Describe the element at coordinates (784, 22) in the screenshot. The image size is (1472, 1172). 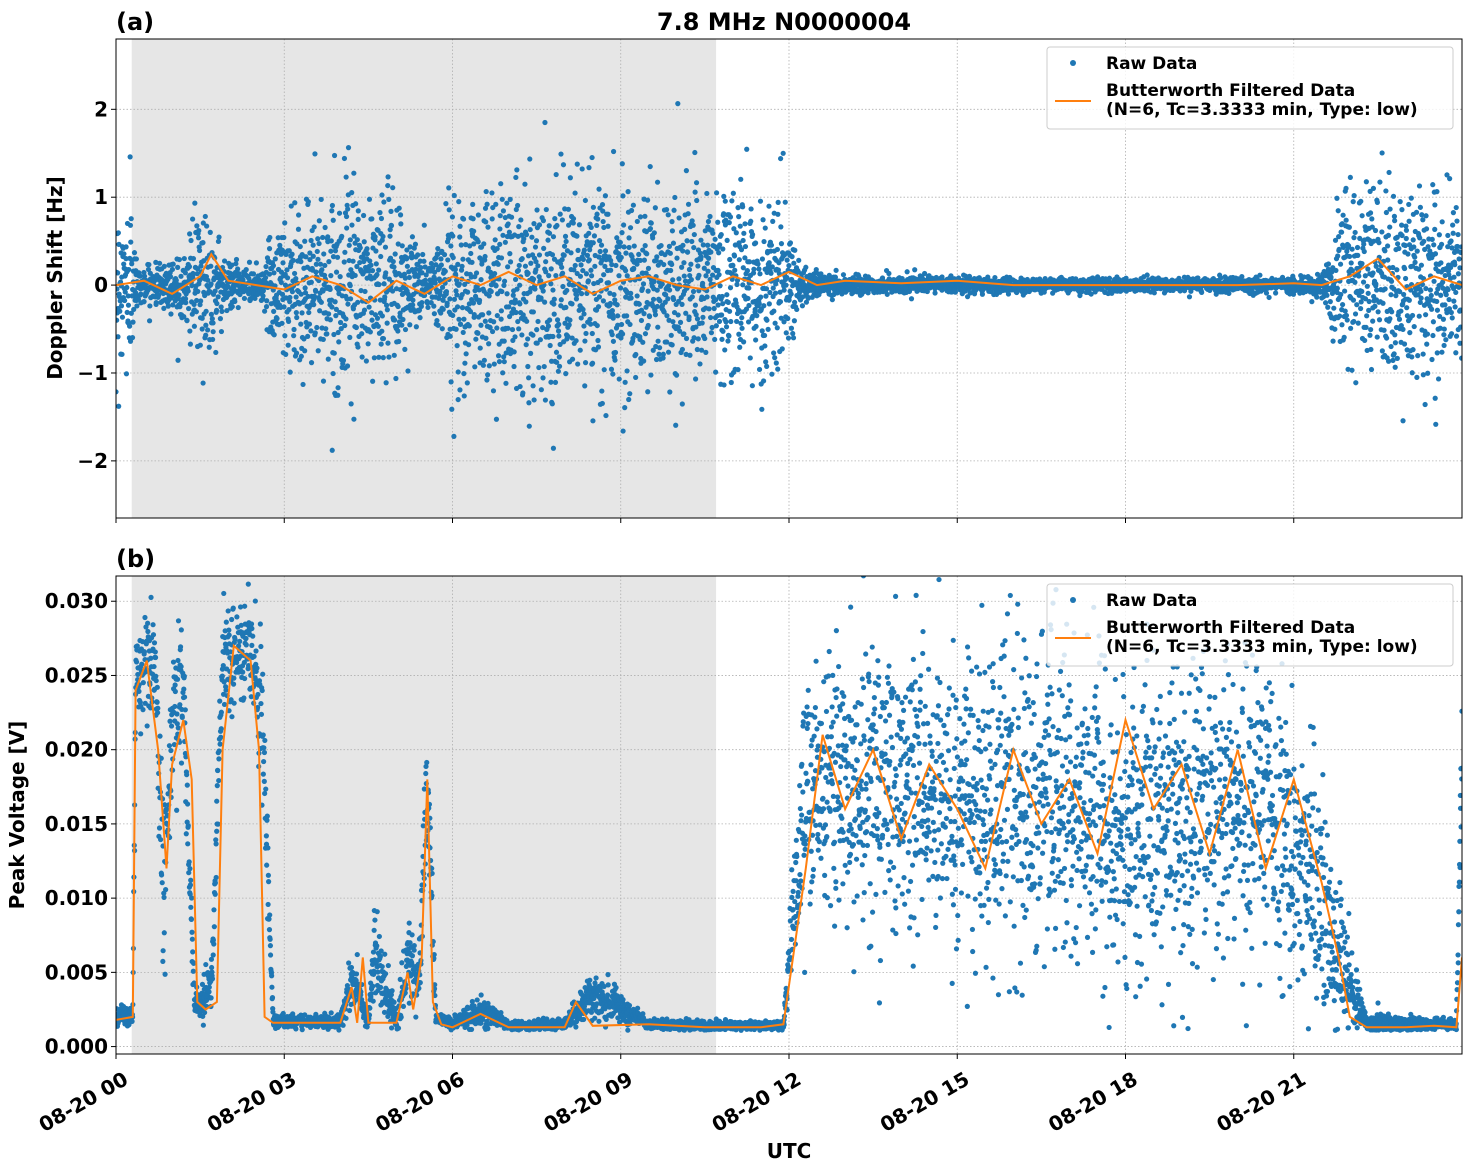
I see `figure-title: 7.8 MHz N0000004` at that location.